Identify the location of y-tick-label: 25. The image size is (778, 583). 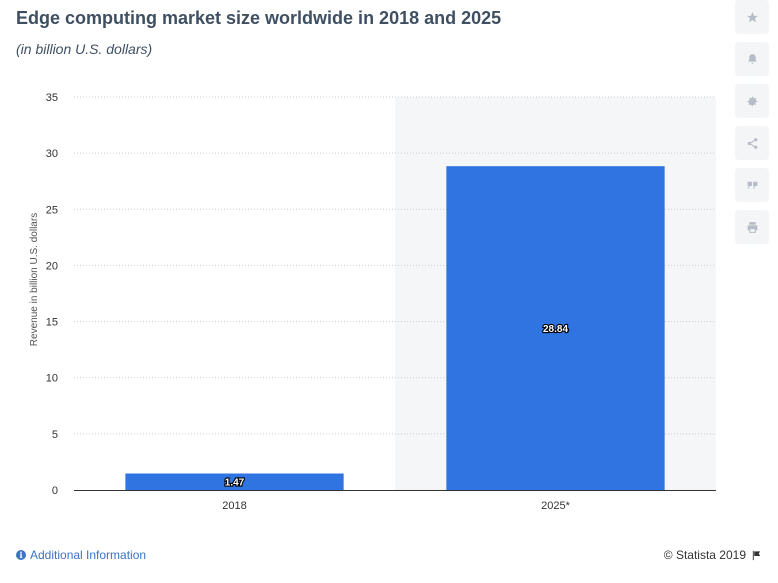
(52, 210).